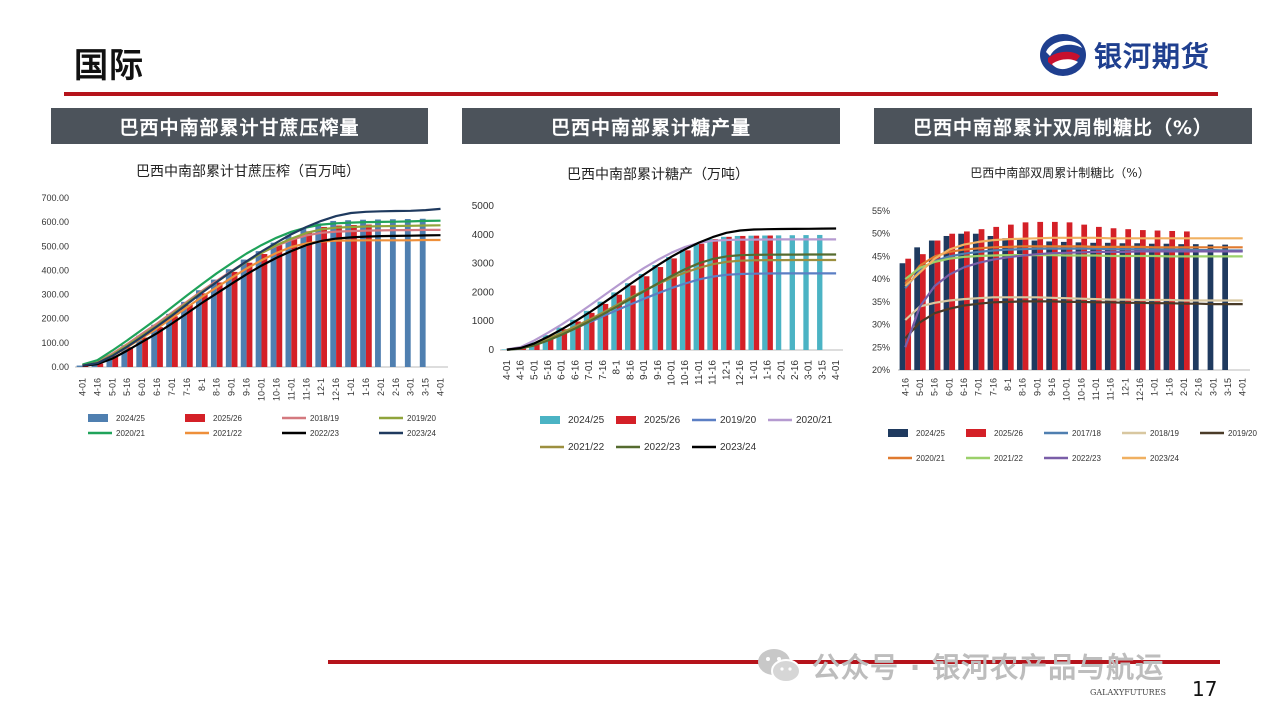 Image resolution: width=1280 pixels, height=720 pixels. What do you see at coordinates (217, 387) in the screenshot?
I see `x-tick-label: 8-16` at bounding box center [217, 387].